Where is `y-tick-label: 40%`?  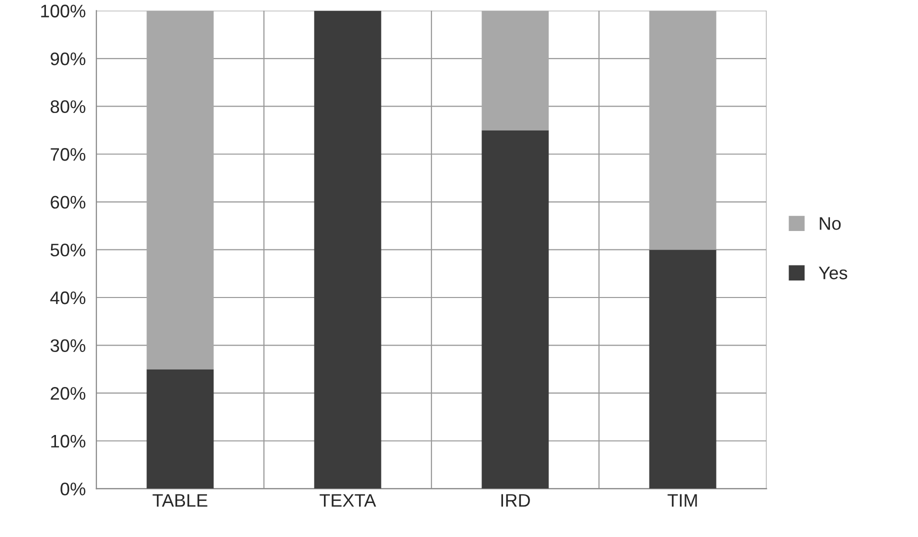
y-tick-label: 40% is located at coordinates (68, 297).